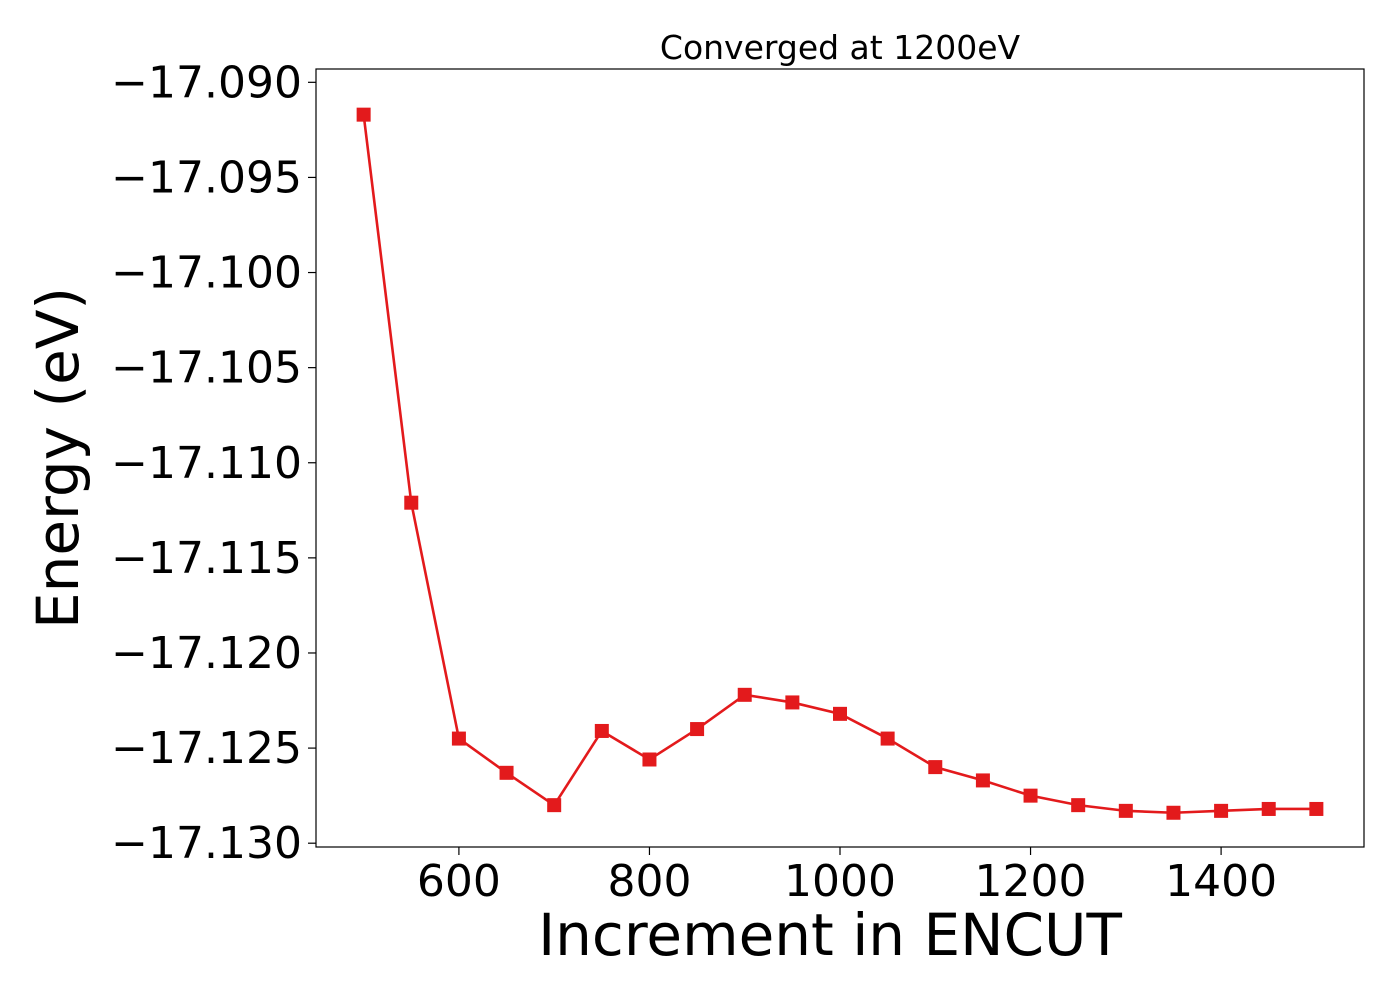 The image size is (1400, 1000). I want to click on x-tick-label: 1400, so click(1221, 881).